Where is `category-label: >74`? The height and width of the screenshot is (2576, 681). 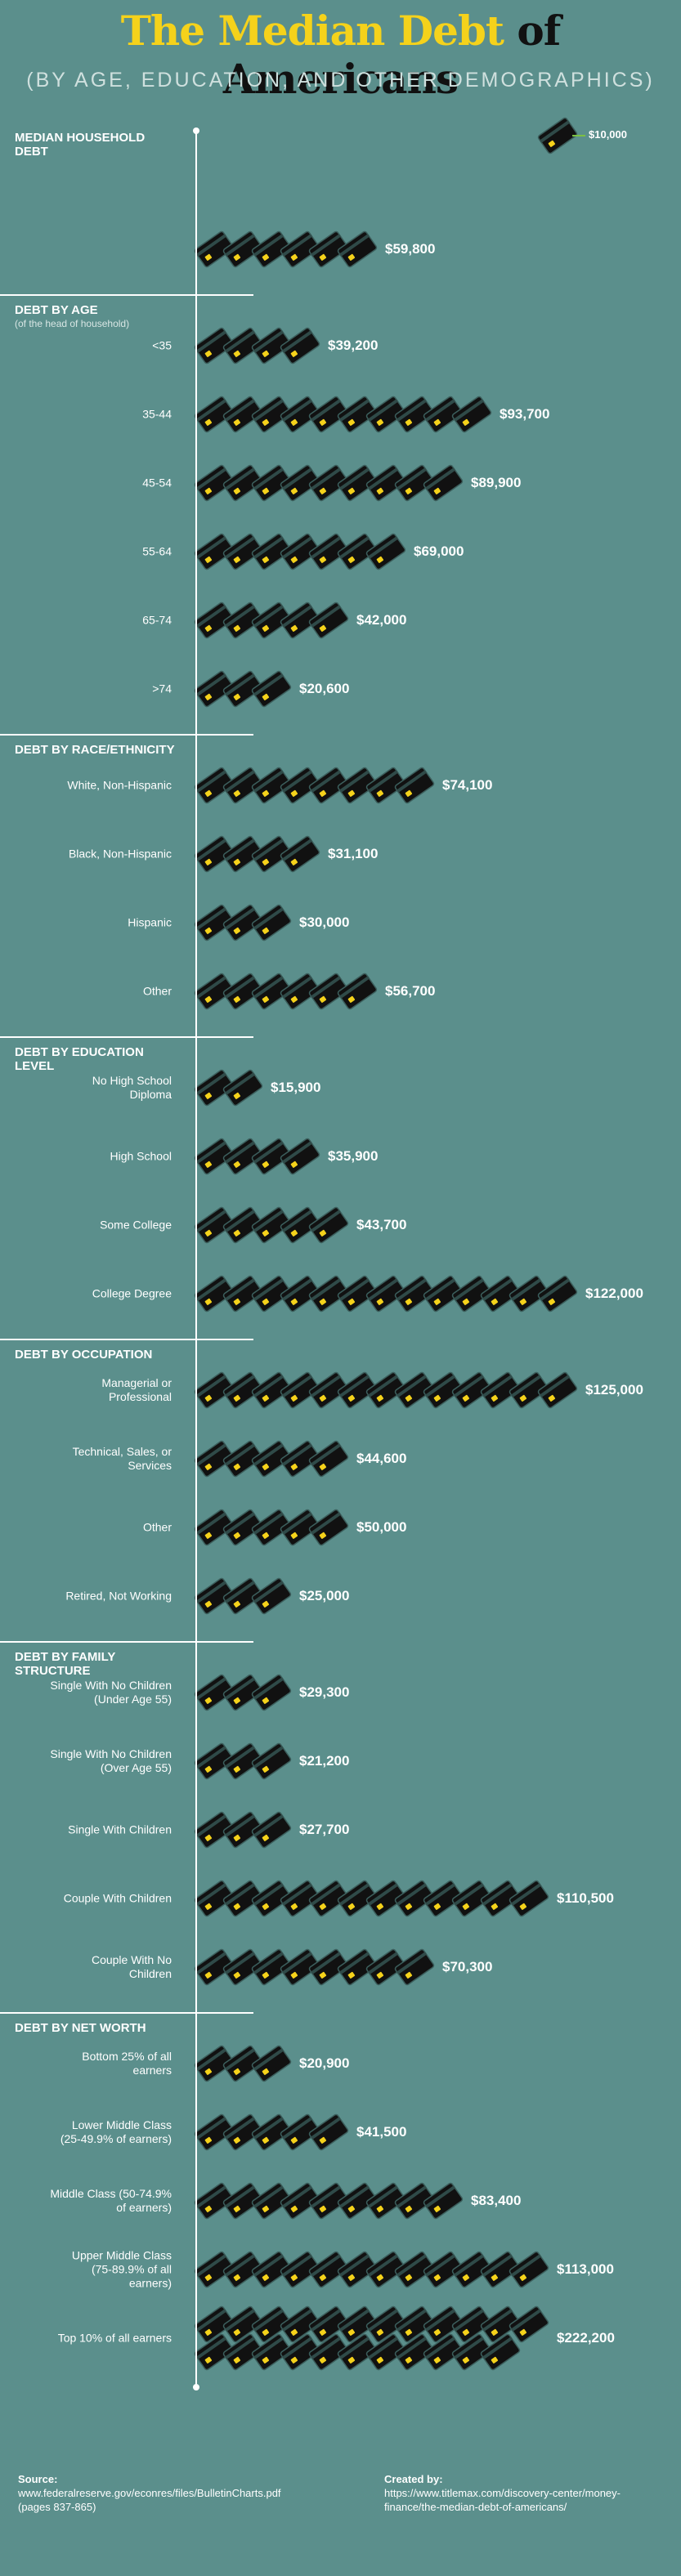 category-label: >74 is located at coordinates (162, 688).